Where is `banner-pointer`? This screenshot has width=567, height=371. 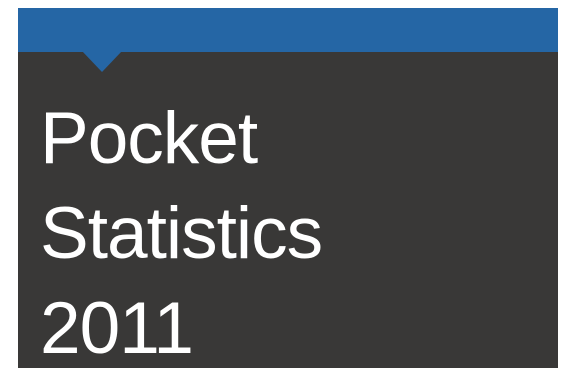
banner-pointer is located at coordinates (102, 61).